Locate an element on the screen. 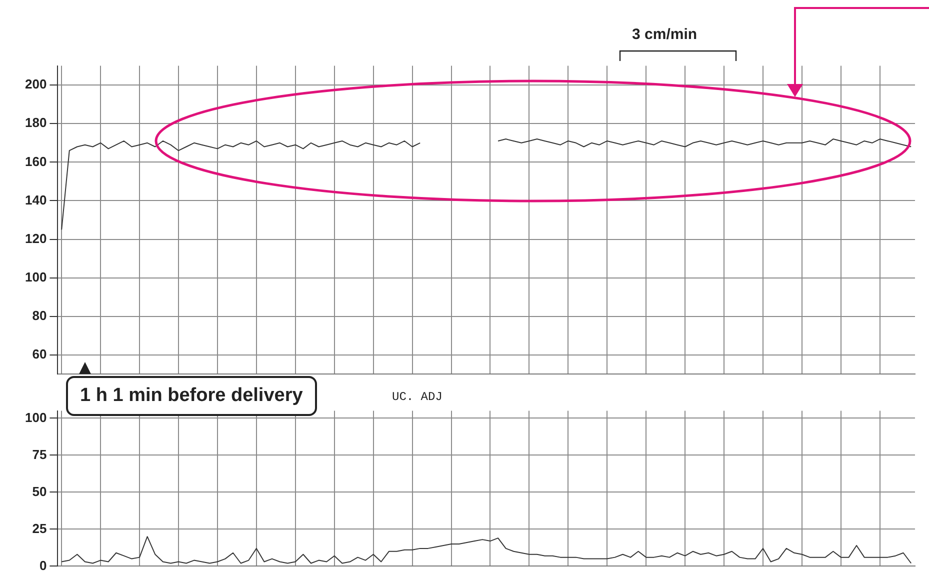  y-tick-label: 80 is located at coordinates (39, 315).